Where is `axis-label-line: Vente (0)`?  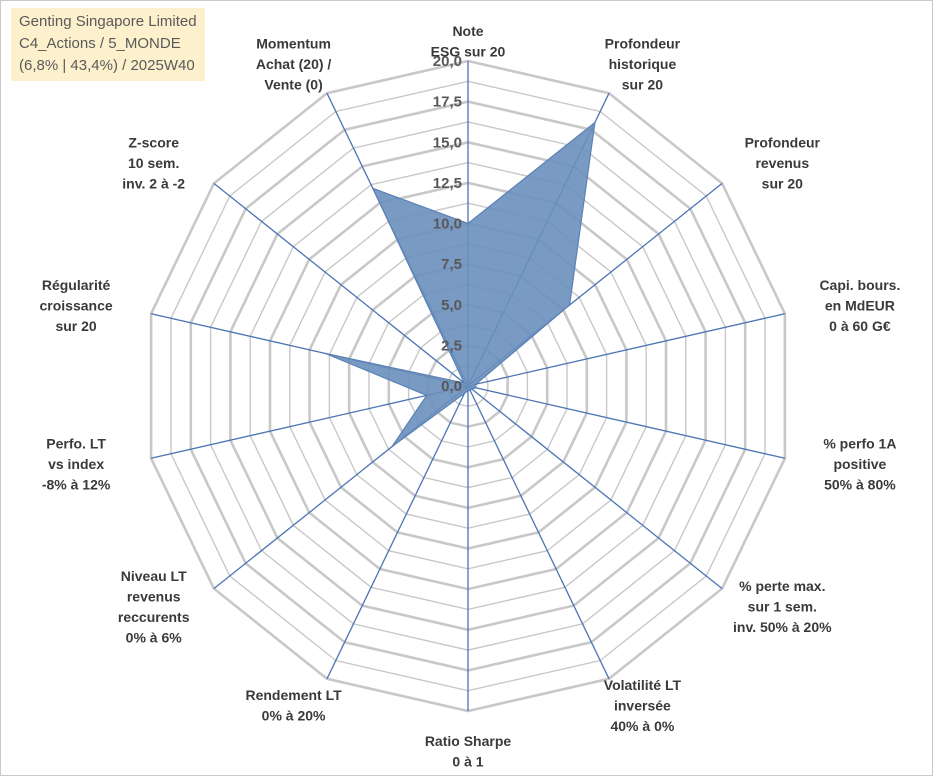
axis-label-line: Vente (0) is located at coordinates (293, 85).